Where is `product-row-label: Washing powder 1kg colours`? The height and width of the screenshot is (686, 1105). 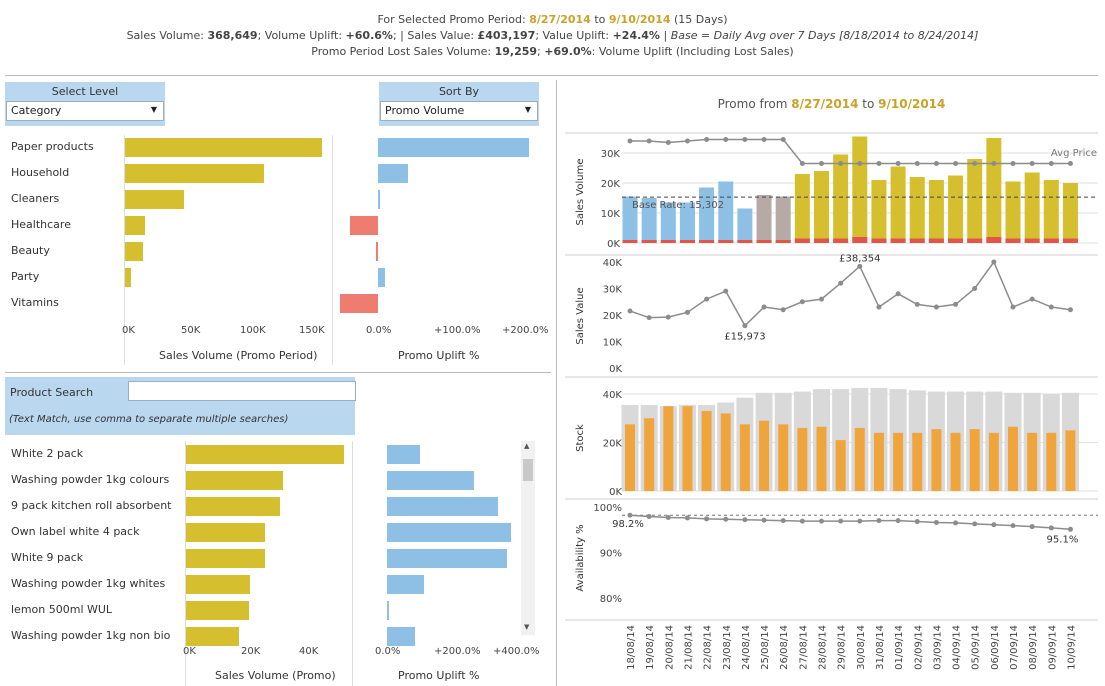
product-row-label: Washing powder 1kg colours is located at coordinates (90, 479).